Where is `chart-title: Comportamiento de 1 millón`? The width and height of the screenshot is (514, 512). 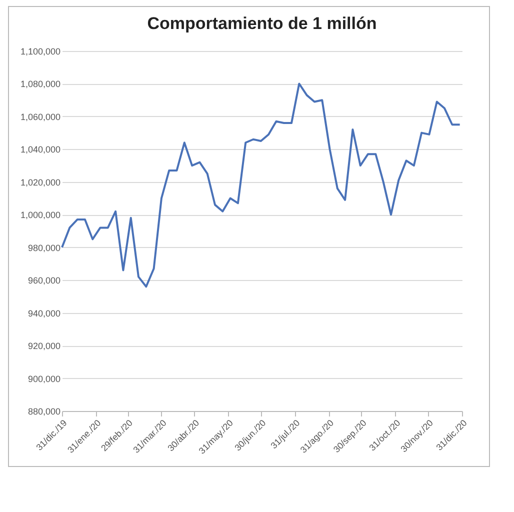 chart-title: Comportamiento de 1 millón is located at coordinates (262, 23).